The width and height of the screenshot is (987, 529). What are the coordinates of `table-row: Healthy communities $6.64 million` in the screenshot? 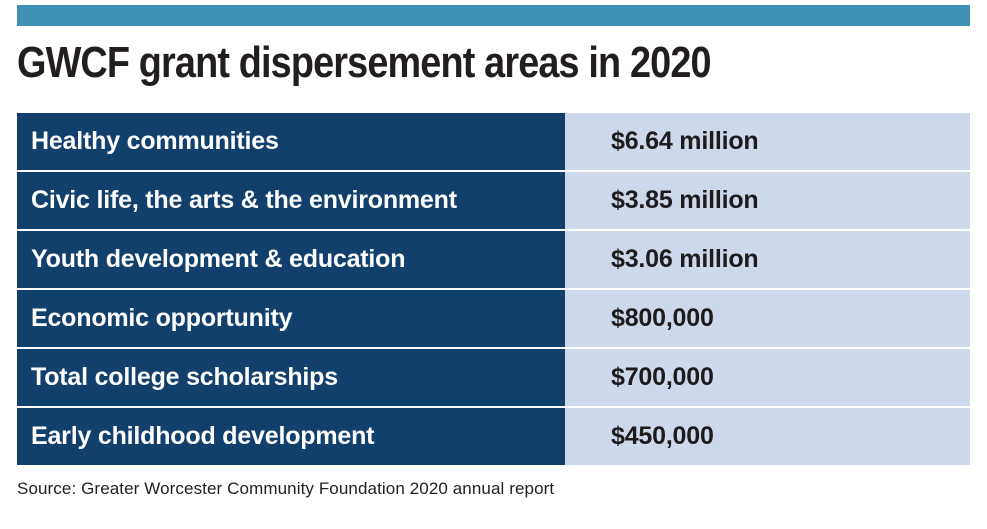 It's located at (493, 141).